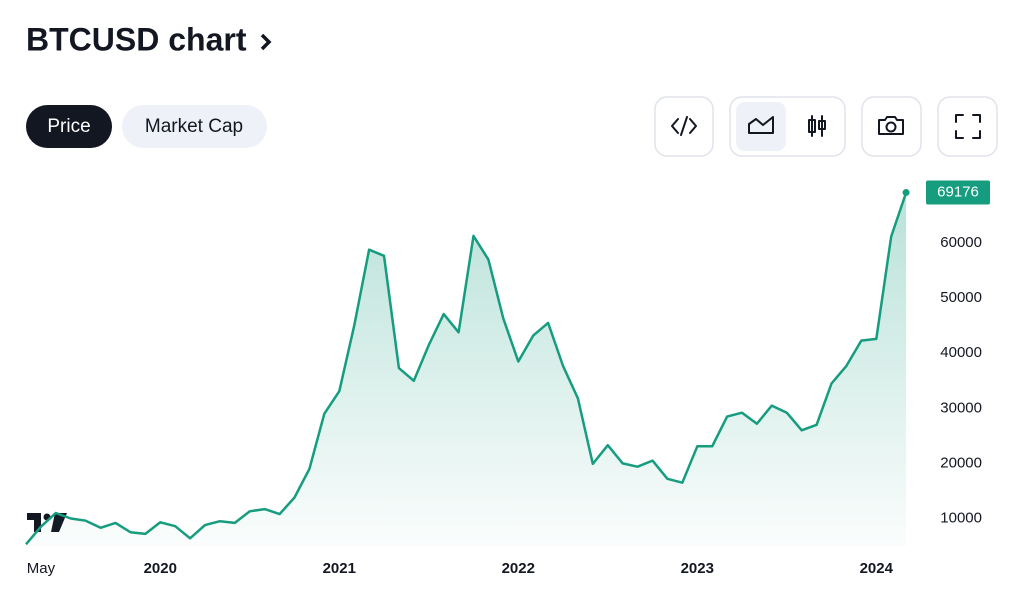 This screenshot has height=602, width=1024. I want to click on candle-icon, so click(817, 126).